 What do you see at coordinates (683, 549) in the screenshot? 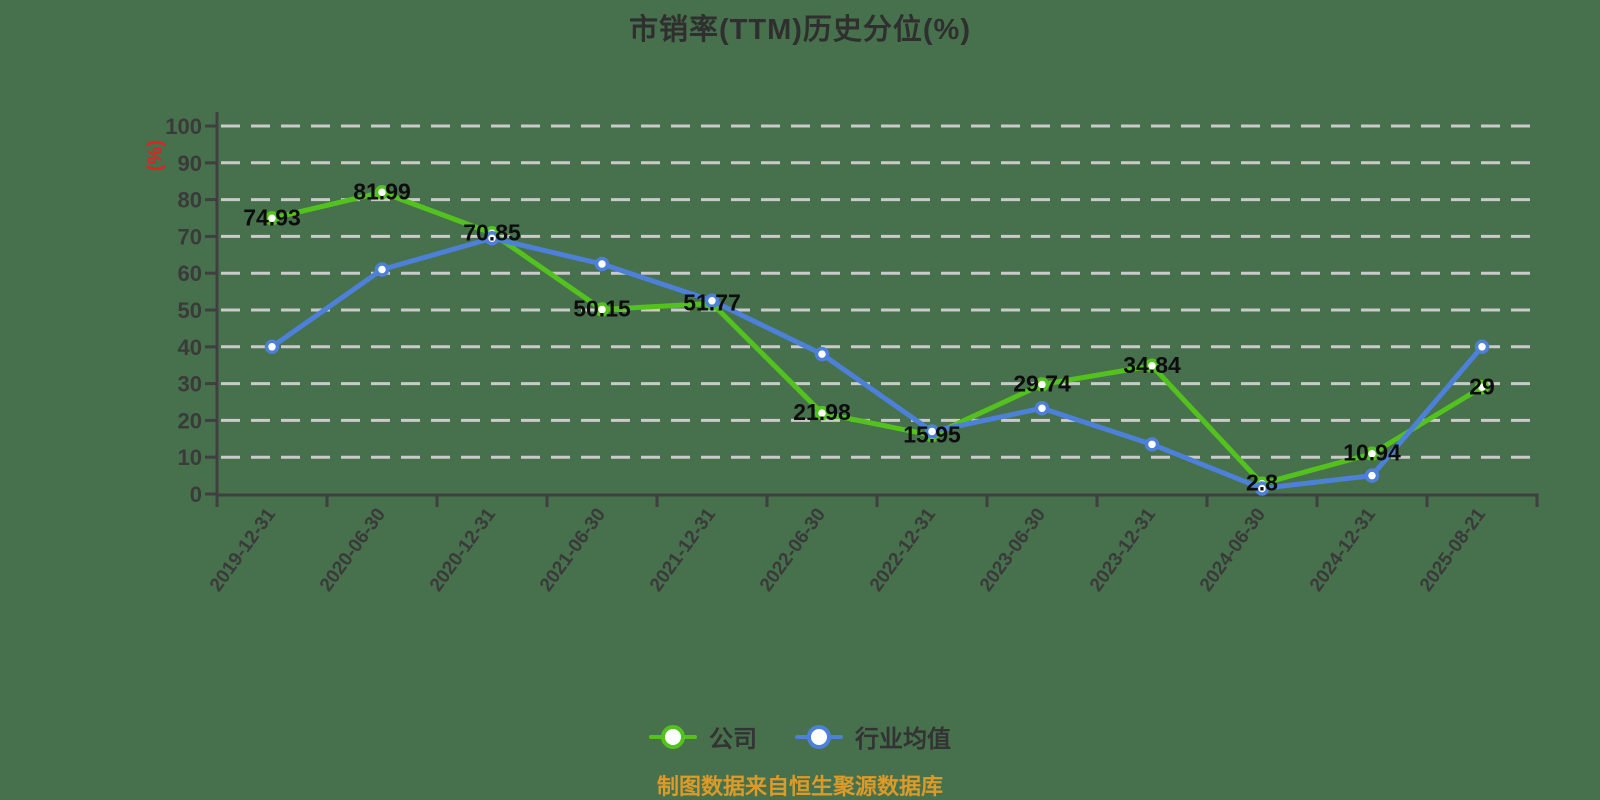
I see `x-axis-label: 2021-12-31` at bounding box center [683, 549].